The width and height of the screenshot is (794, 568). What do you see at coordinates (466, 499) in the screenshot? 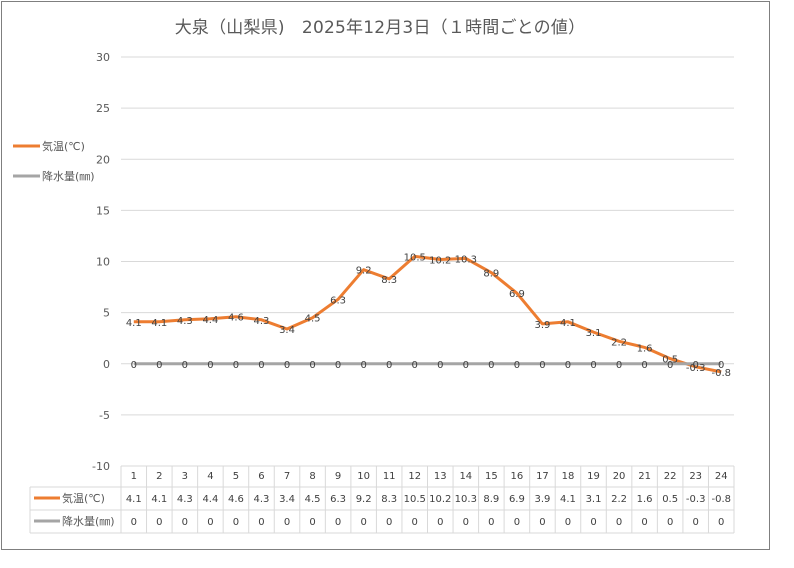
I see `table-cell-value: 10.3` at bounding box center [466, 499].